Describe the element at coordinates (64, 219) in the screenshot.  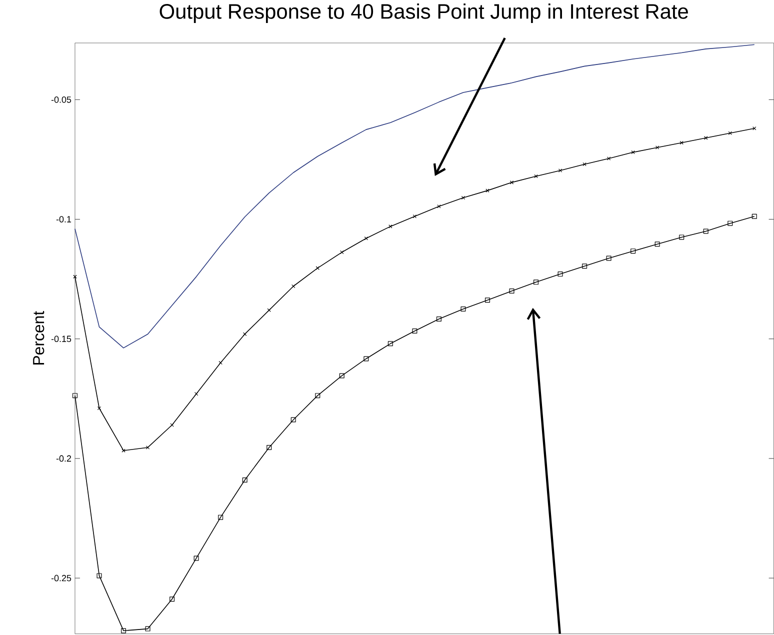
I see `y-tick-label: -0.1` at that location.